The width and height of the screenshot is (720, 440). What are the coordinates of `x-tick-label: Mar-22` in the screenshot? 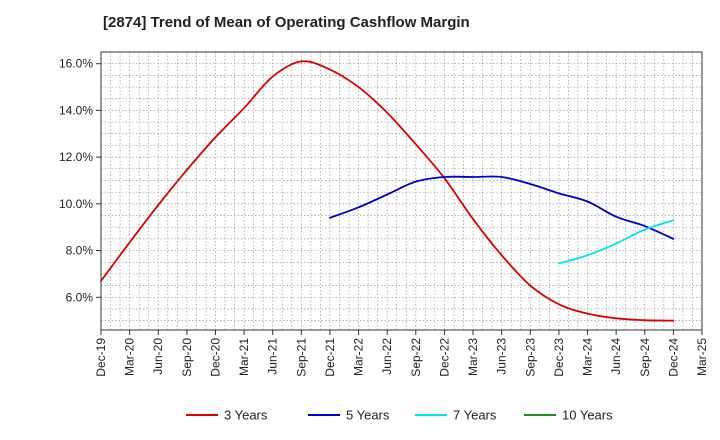 It's located at (359, 357).